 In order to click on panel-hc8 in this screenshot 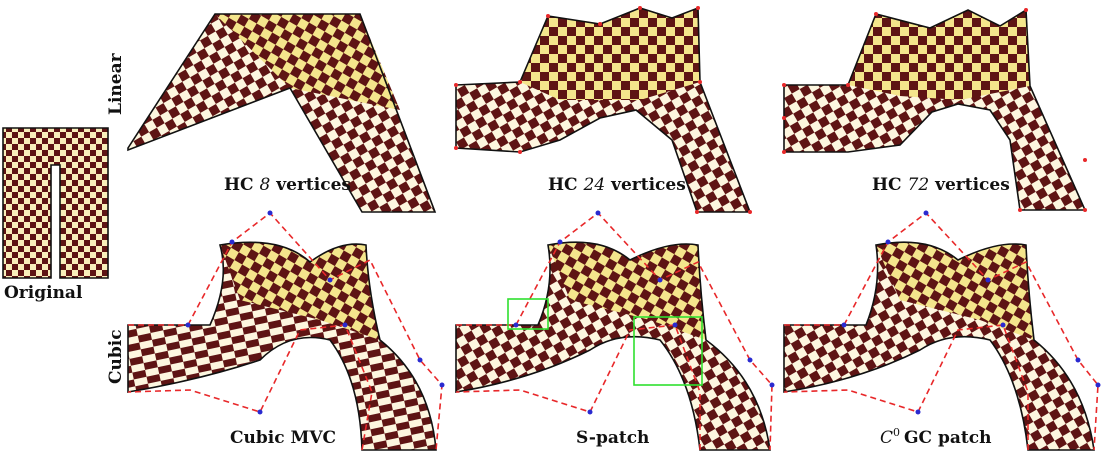, I will do `click(282, 113)`.